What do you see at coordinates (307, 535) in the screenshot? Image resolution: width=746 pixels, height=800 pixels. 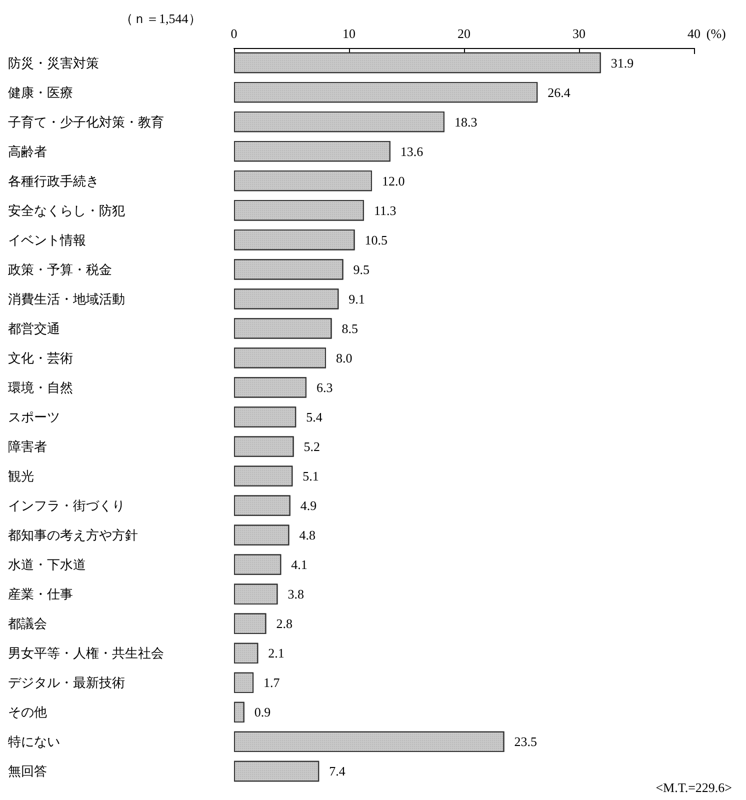 I see `data-label: 4.8` at bounding box center [307, 535].